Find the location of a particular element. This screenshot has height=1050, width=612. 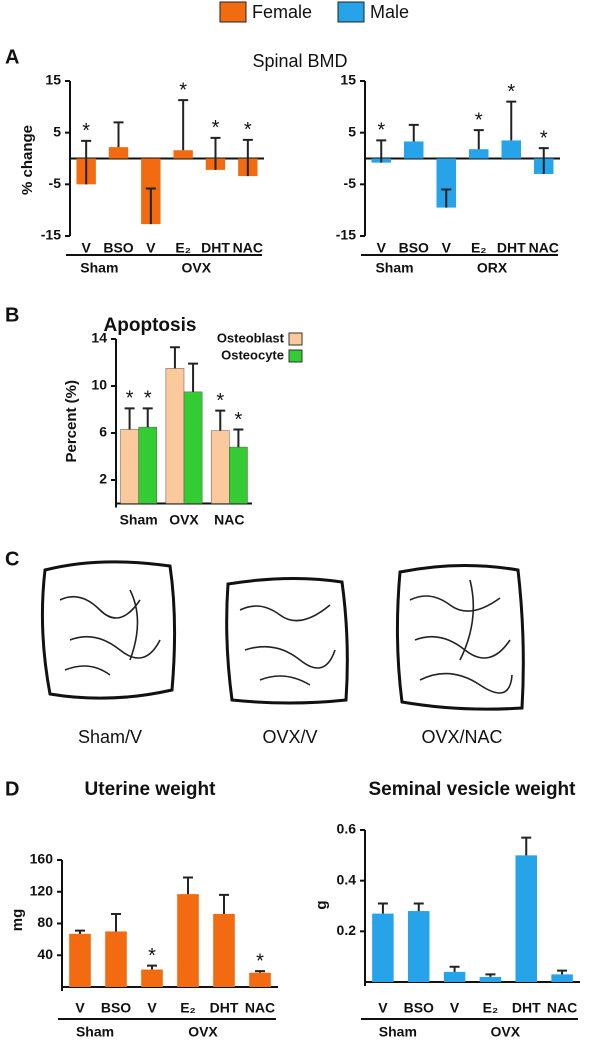

panel-label: C is located at coordinates (12, 559).